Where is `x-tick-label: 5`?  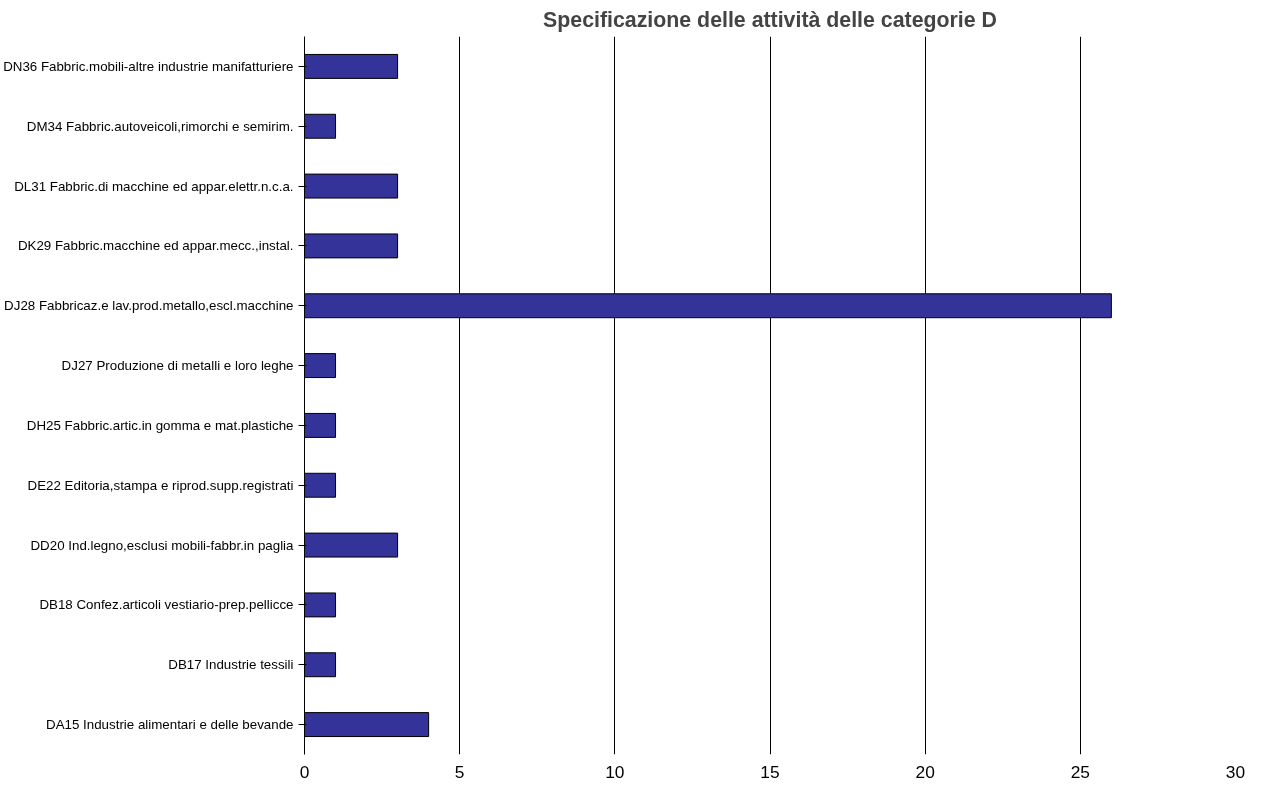
x-tick-label: 5 is located at coordinates (459, 771).